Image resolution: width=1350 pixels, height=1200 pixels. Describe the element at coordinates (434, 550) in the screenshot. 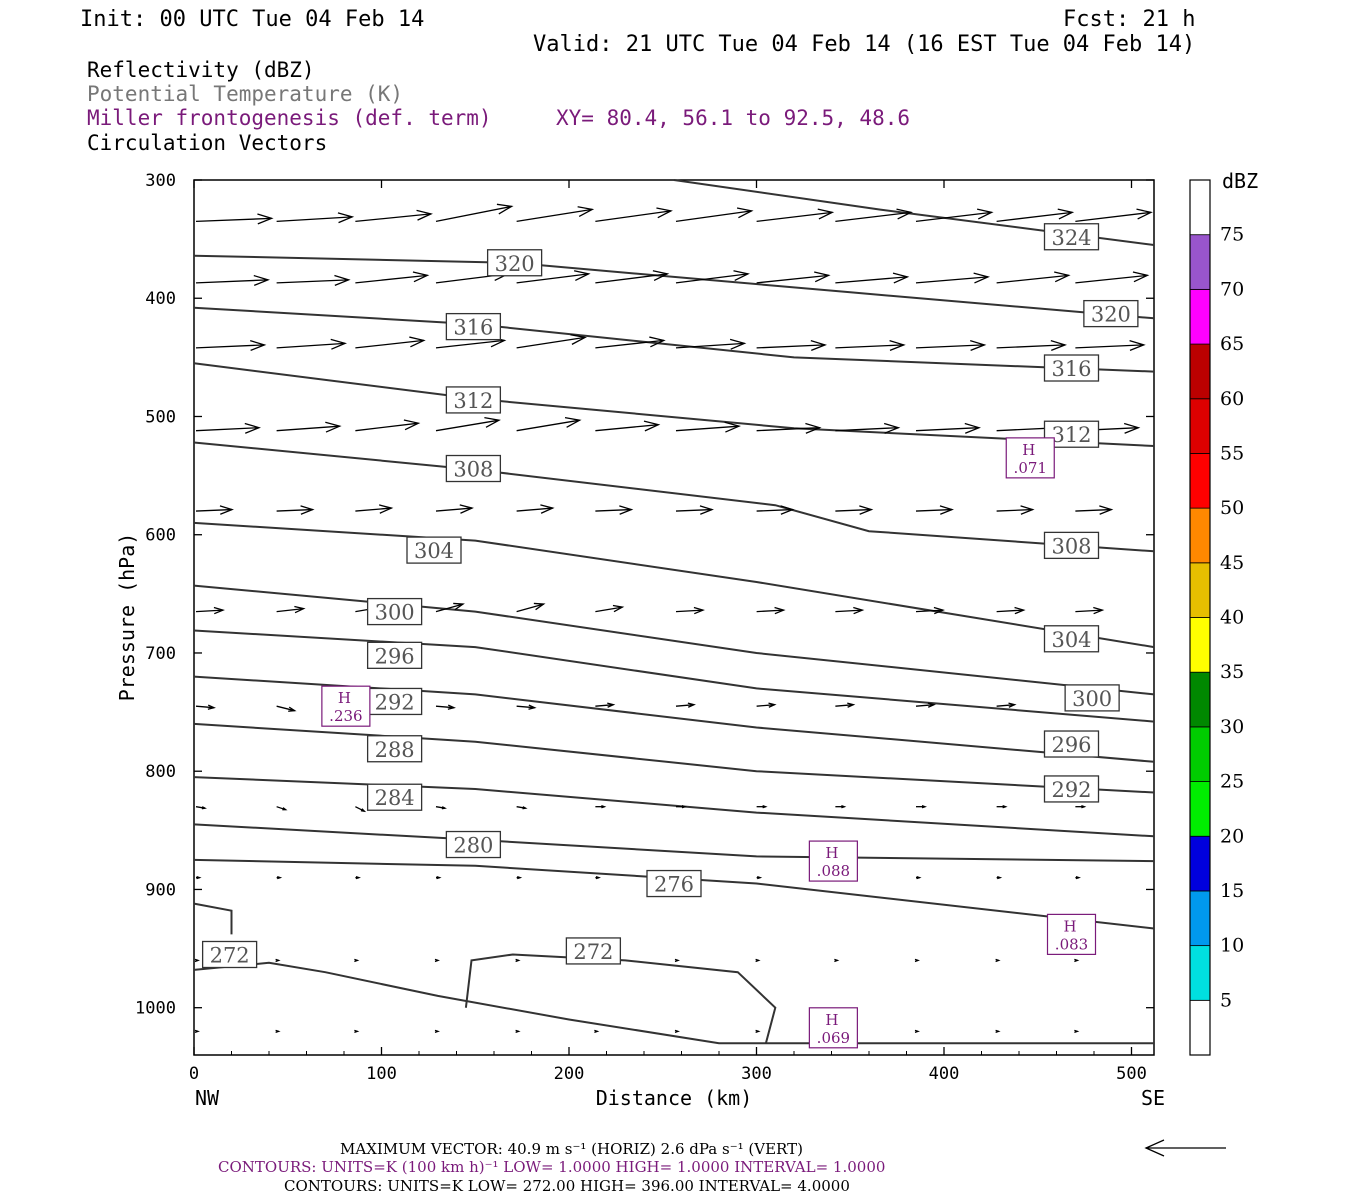

I see `theta-label: 304` at that location.